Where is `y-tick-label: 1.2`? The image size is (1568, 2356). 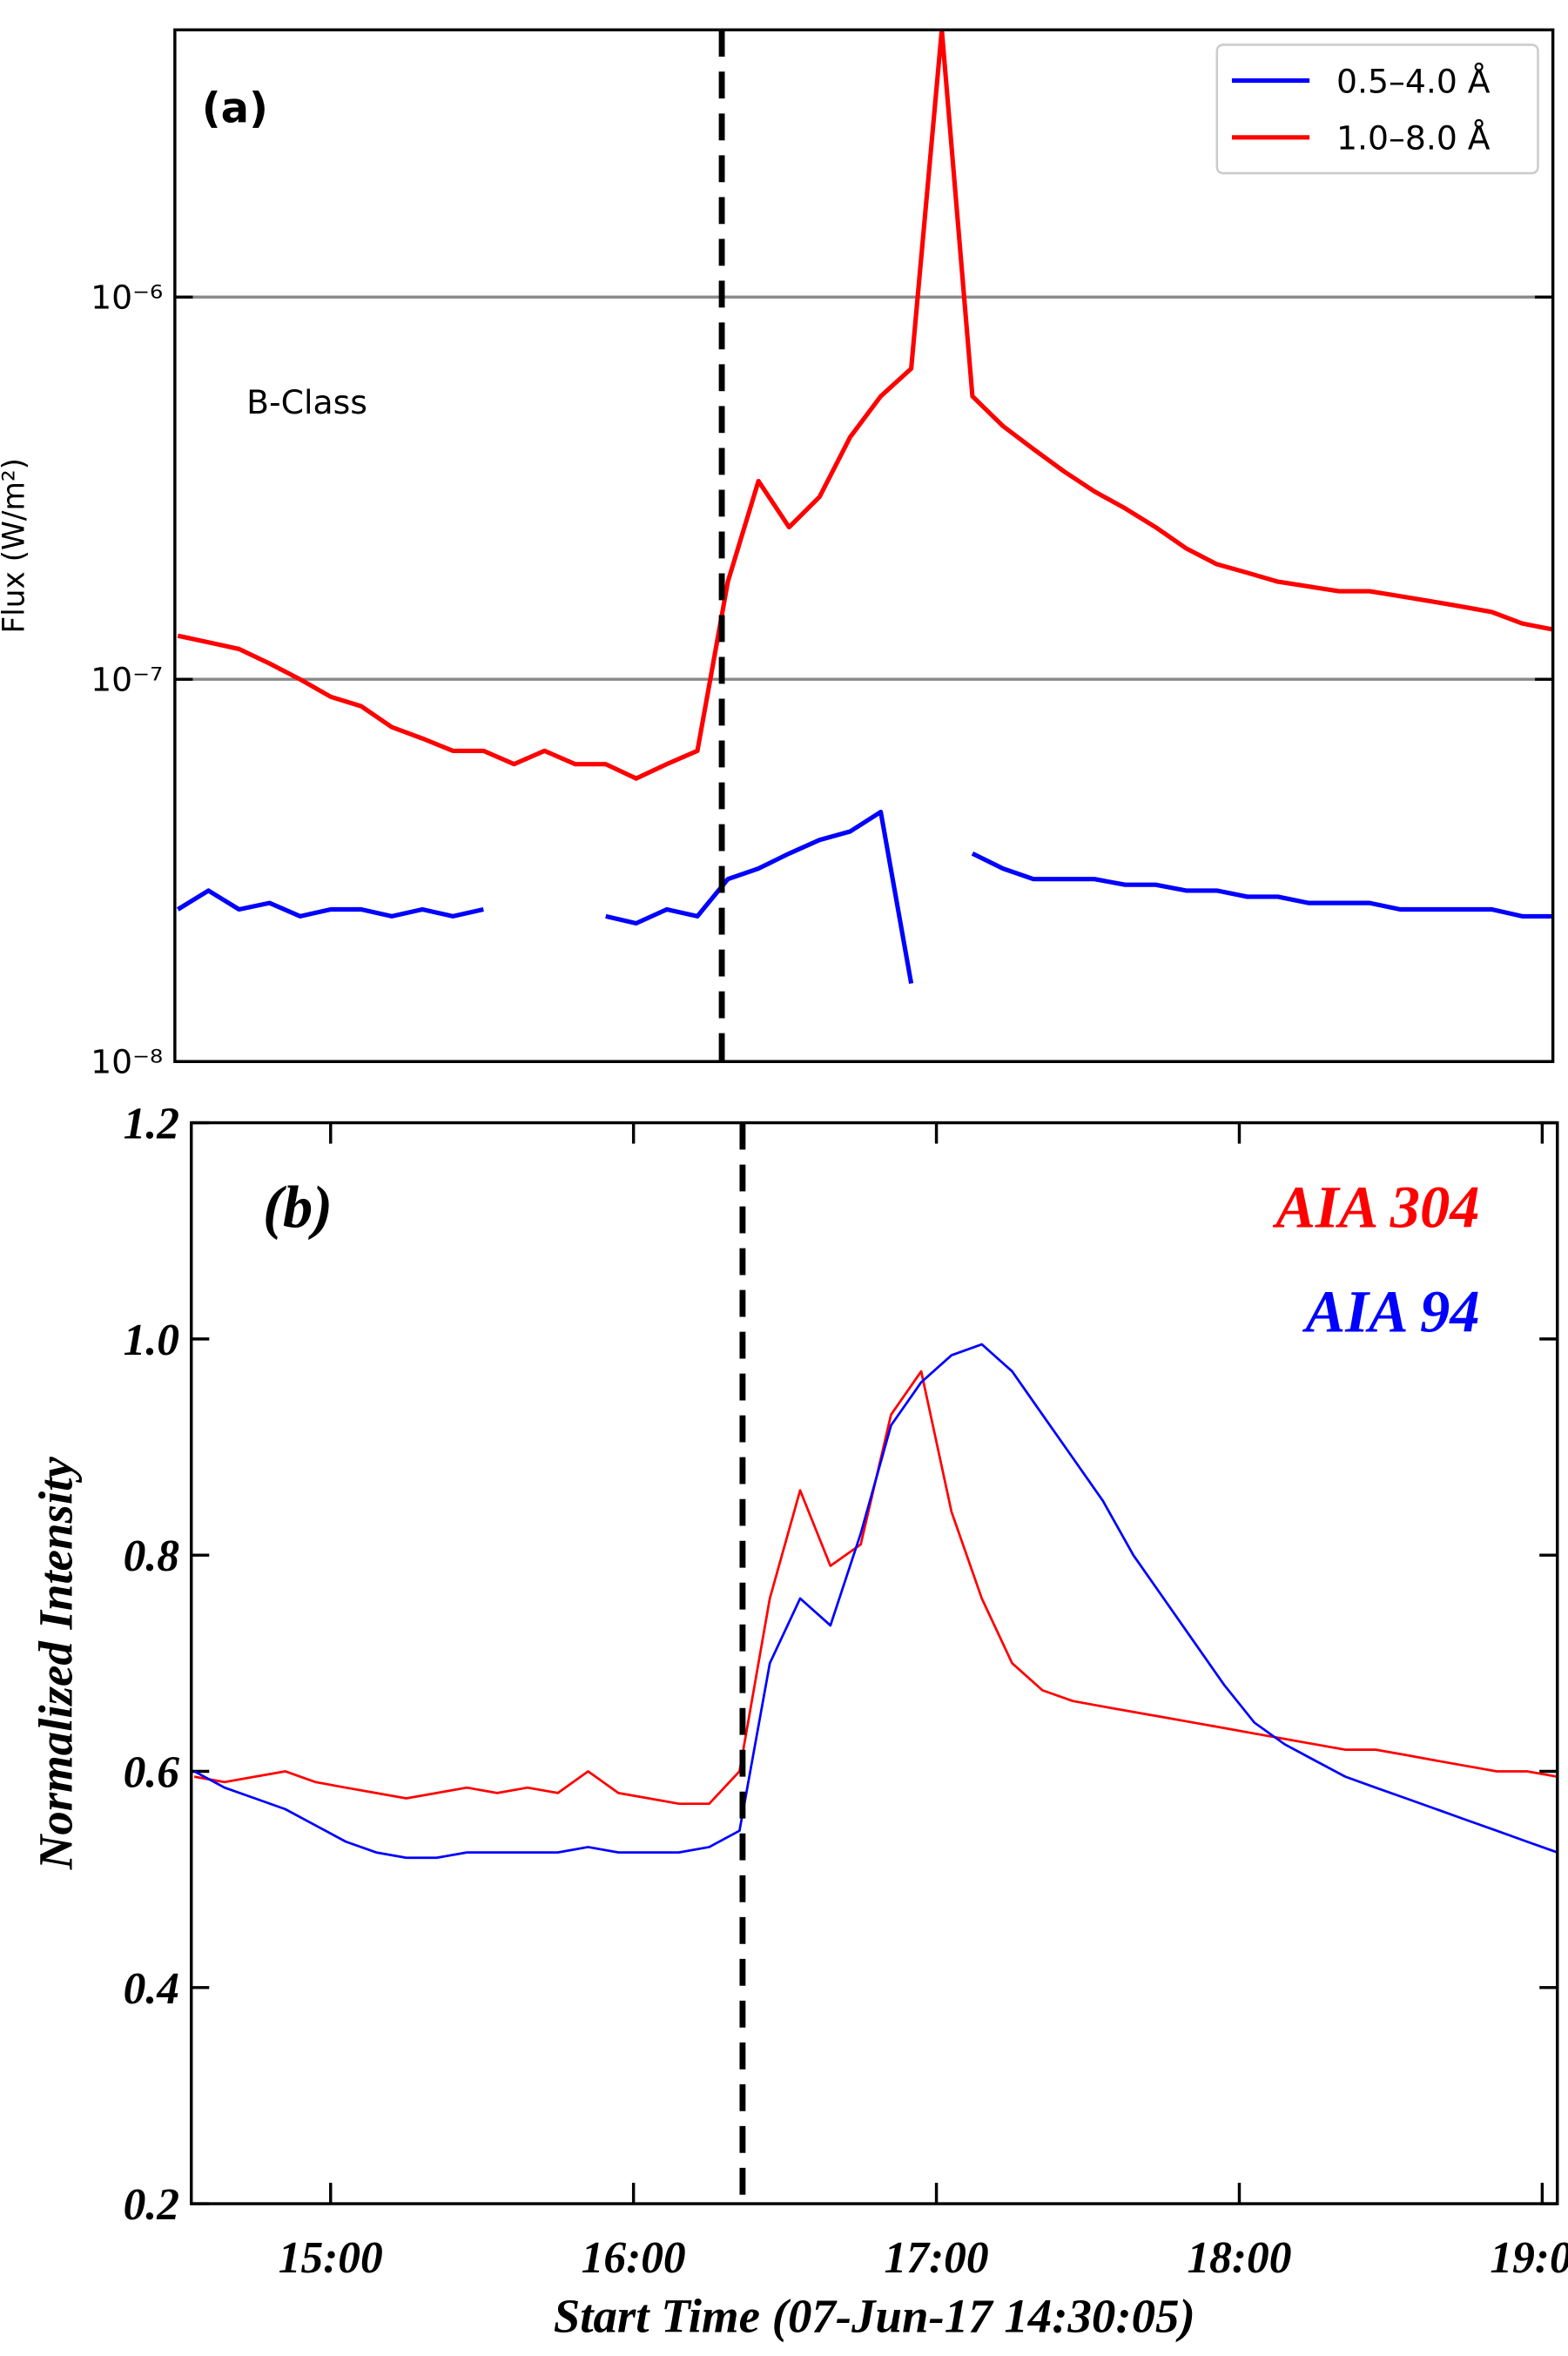 y-tick-label: 1.2 is located at coordinates (151, 1124).